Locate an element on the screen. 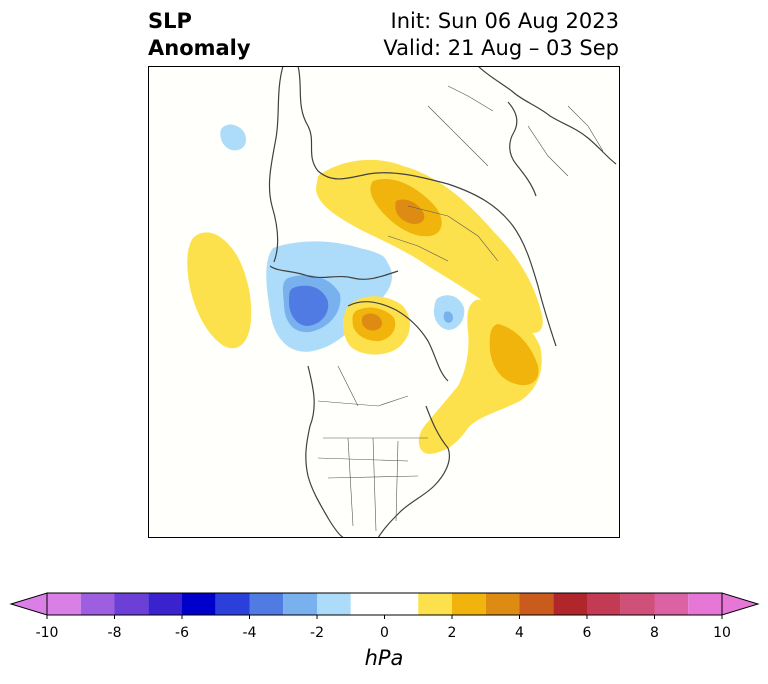  colorbar-tick-label: 10 is located at coordinates (722, 633).